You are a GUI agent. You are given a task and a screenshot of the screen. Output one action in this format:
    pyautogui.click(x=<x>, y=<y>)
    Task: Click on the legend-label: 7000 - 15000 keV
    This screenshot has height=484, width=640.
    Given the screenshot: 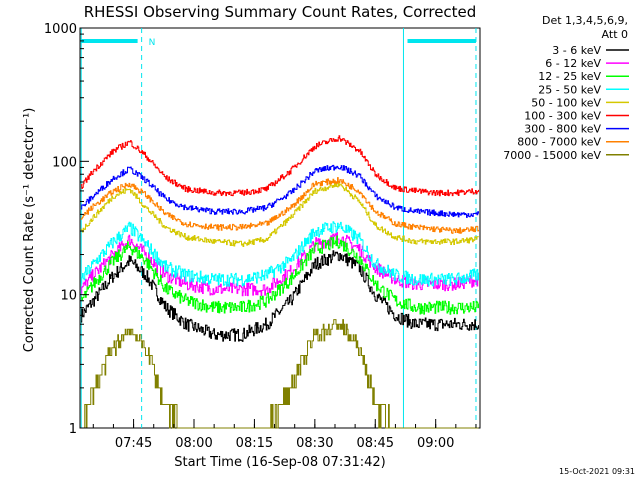 What is the action you would take?
    pyautogui.click(x=552, y=155)
    